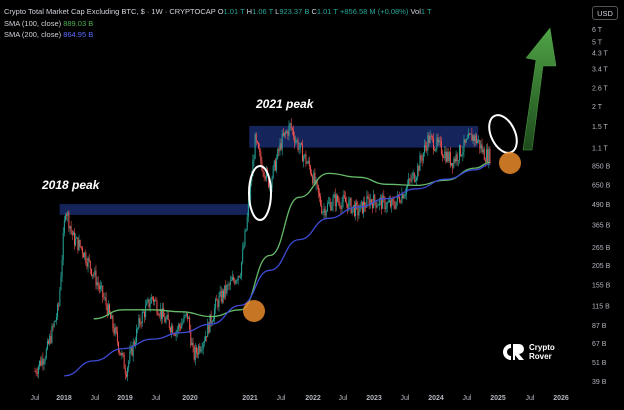  What do you see at coordinates (190, 398) in the screenshot?
I see `x-tick-label: 2020` at bounding box center [190, 398].